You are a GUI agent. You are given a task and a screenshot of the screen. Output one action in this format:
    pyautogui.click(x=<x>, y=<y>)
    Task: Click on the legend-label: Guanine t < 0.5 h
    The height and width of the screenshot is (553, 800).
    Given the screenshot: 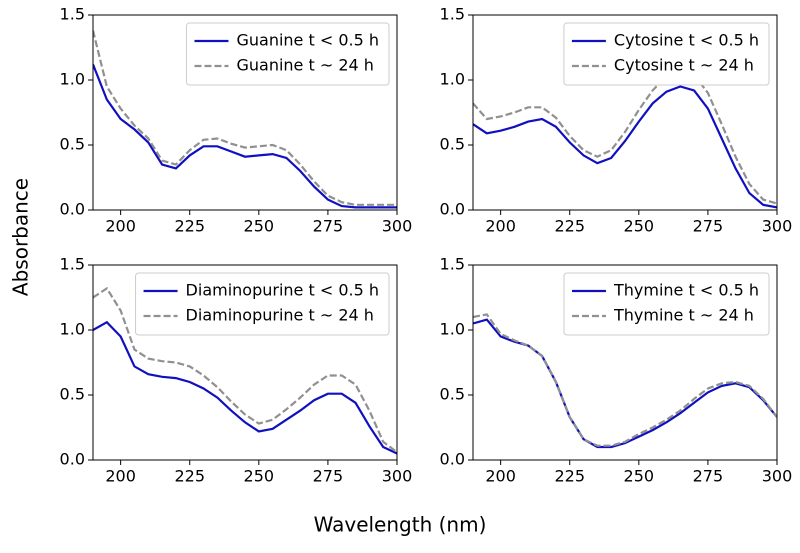 What is the action you would take?
    pyautogui.click(x=307, y=40)
    